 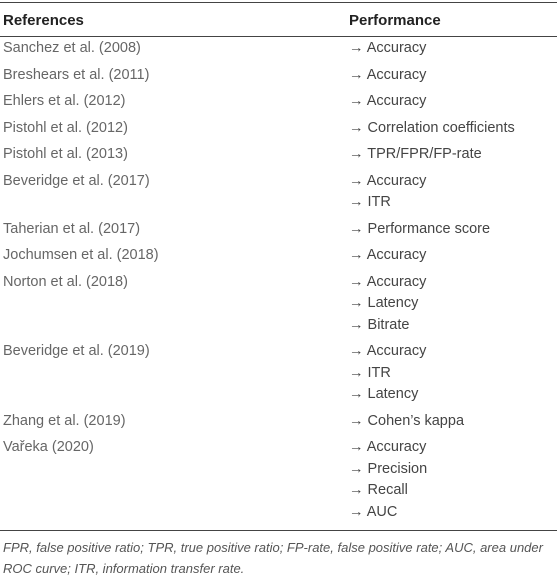 What do you see at coordinates (278, 156) in the screenshot?
I see `table-row: Pistohl et al. (2013) → TPR/FPR/FP-rate` at bounding box center [278, 156].